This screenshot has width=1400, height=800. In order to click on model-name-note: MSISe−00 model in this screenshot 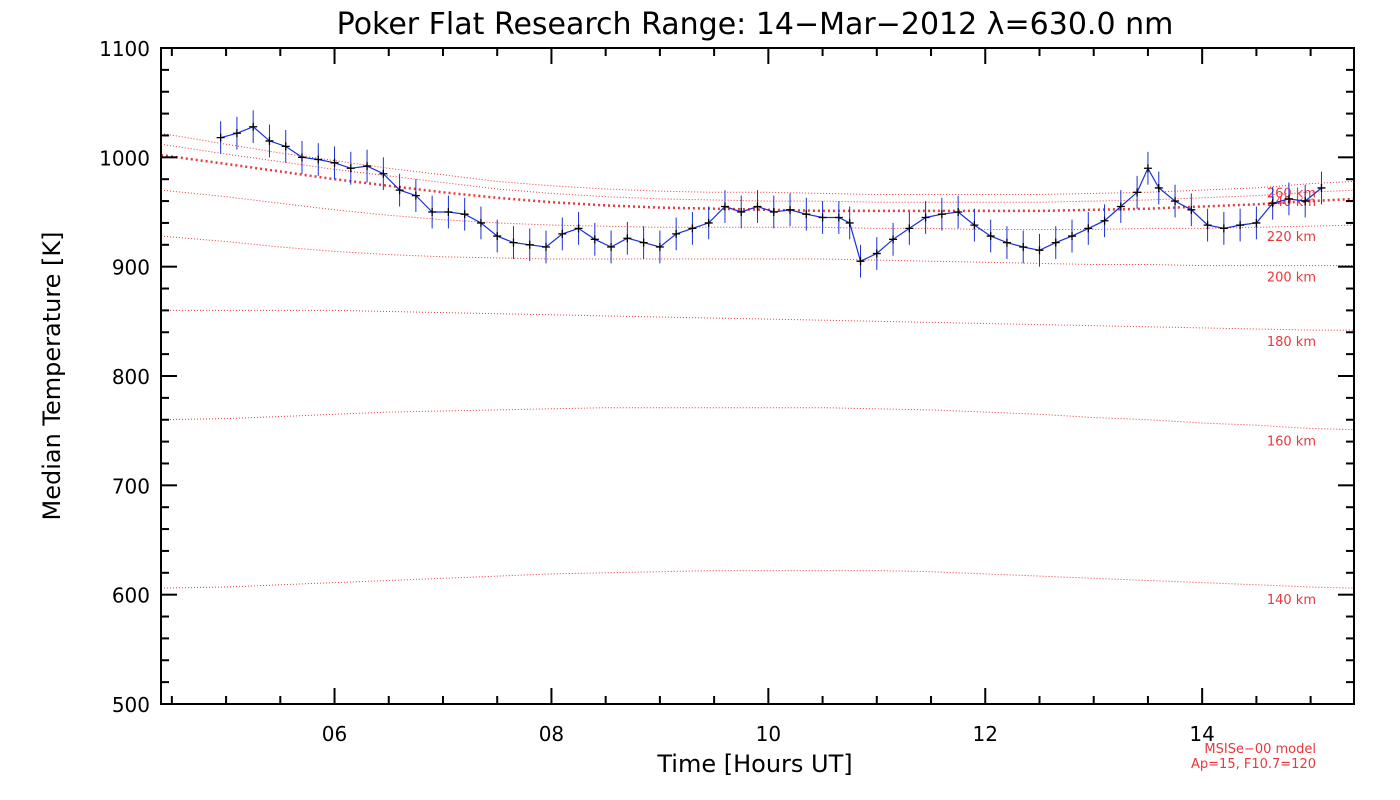, I will do `click(1260, 749)`.